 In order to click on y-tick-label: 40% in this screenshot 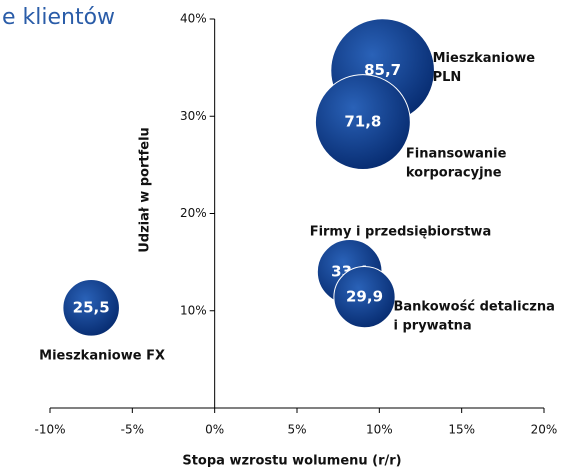, I will do `click(193, 19)`.